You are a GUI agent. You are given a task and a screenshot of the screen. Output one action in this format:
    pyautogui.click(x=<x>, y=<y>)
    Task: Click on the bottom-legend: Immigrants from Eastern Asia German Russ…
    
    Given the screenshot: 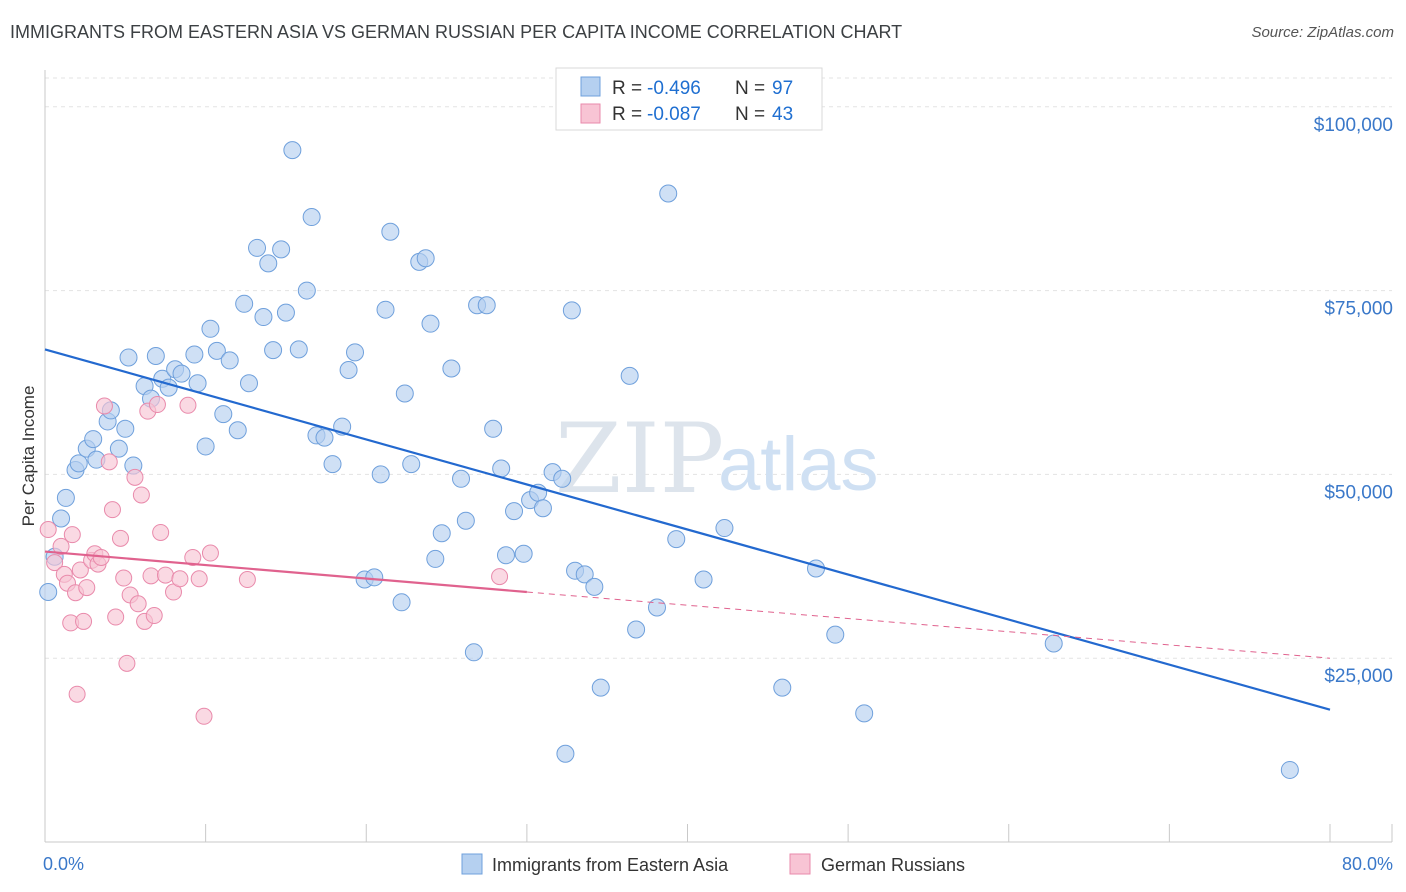 What is the action you would take?
    pyautogui.click(x=713, y=864)
    